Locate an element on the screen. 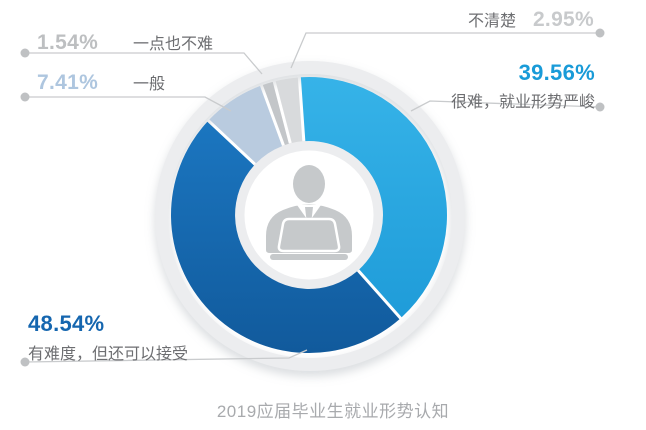 This screenshot has width=646, height=430. percent-value: 48.54% is located at coordinates (66, 323).